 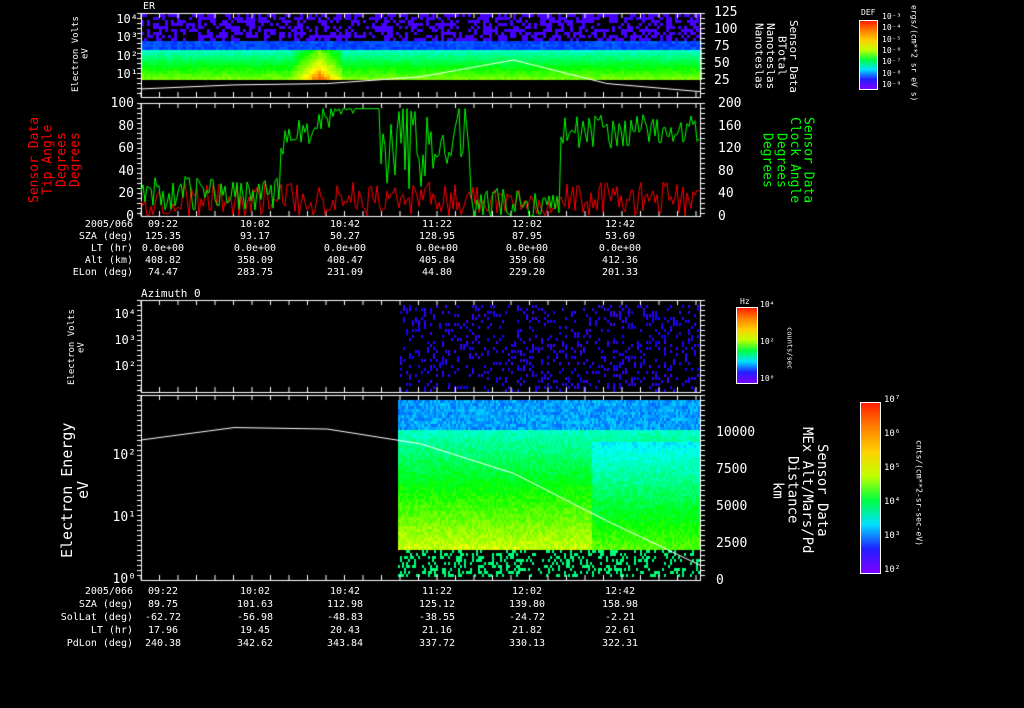 I want to click on table-value: 19.45, so click(x=255, y=630).